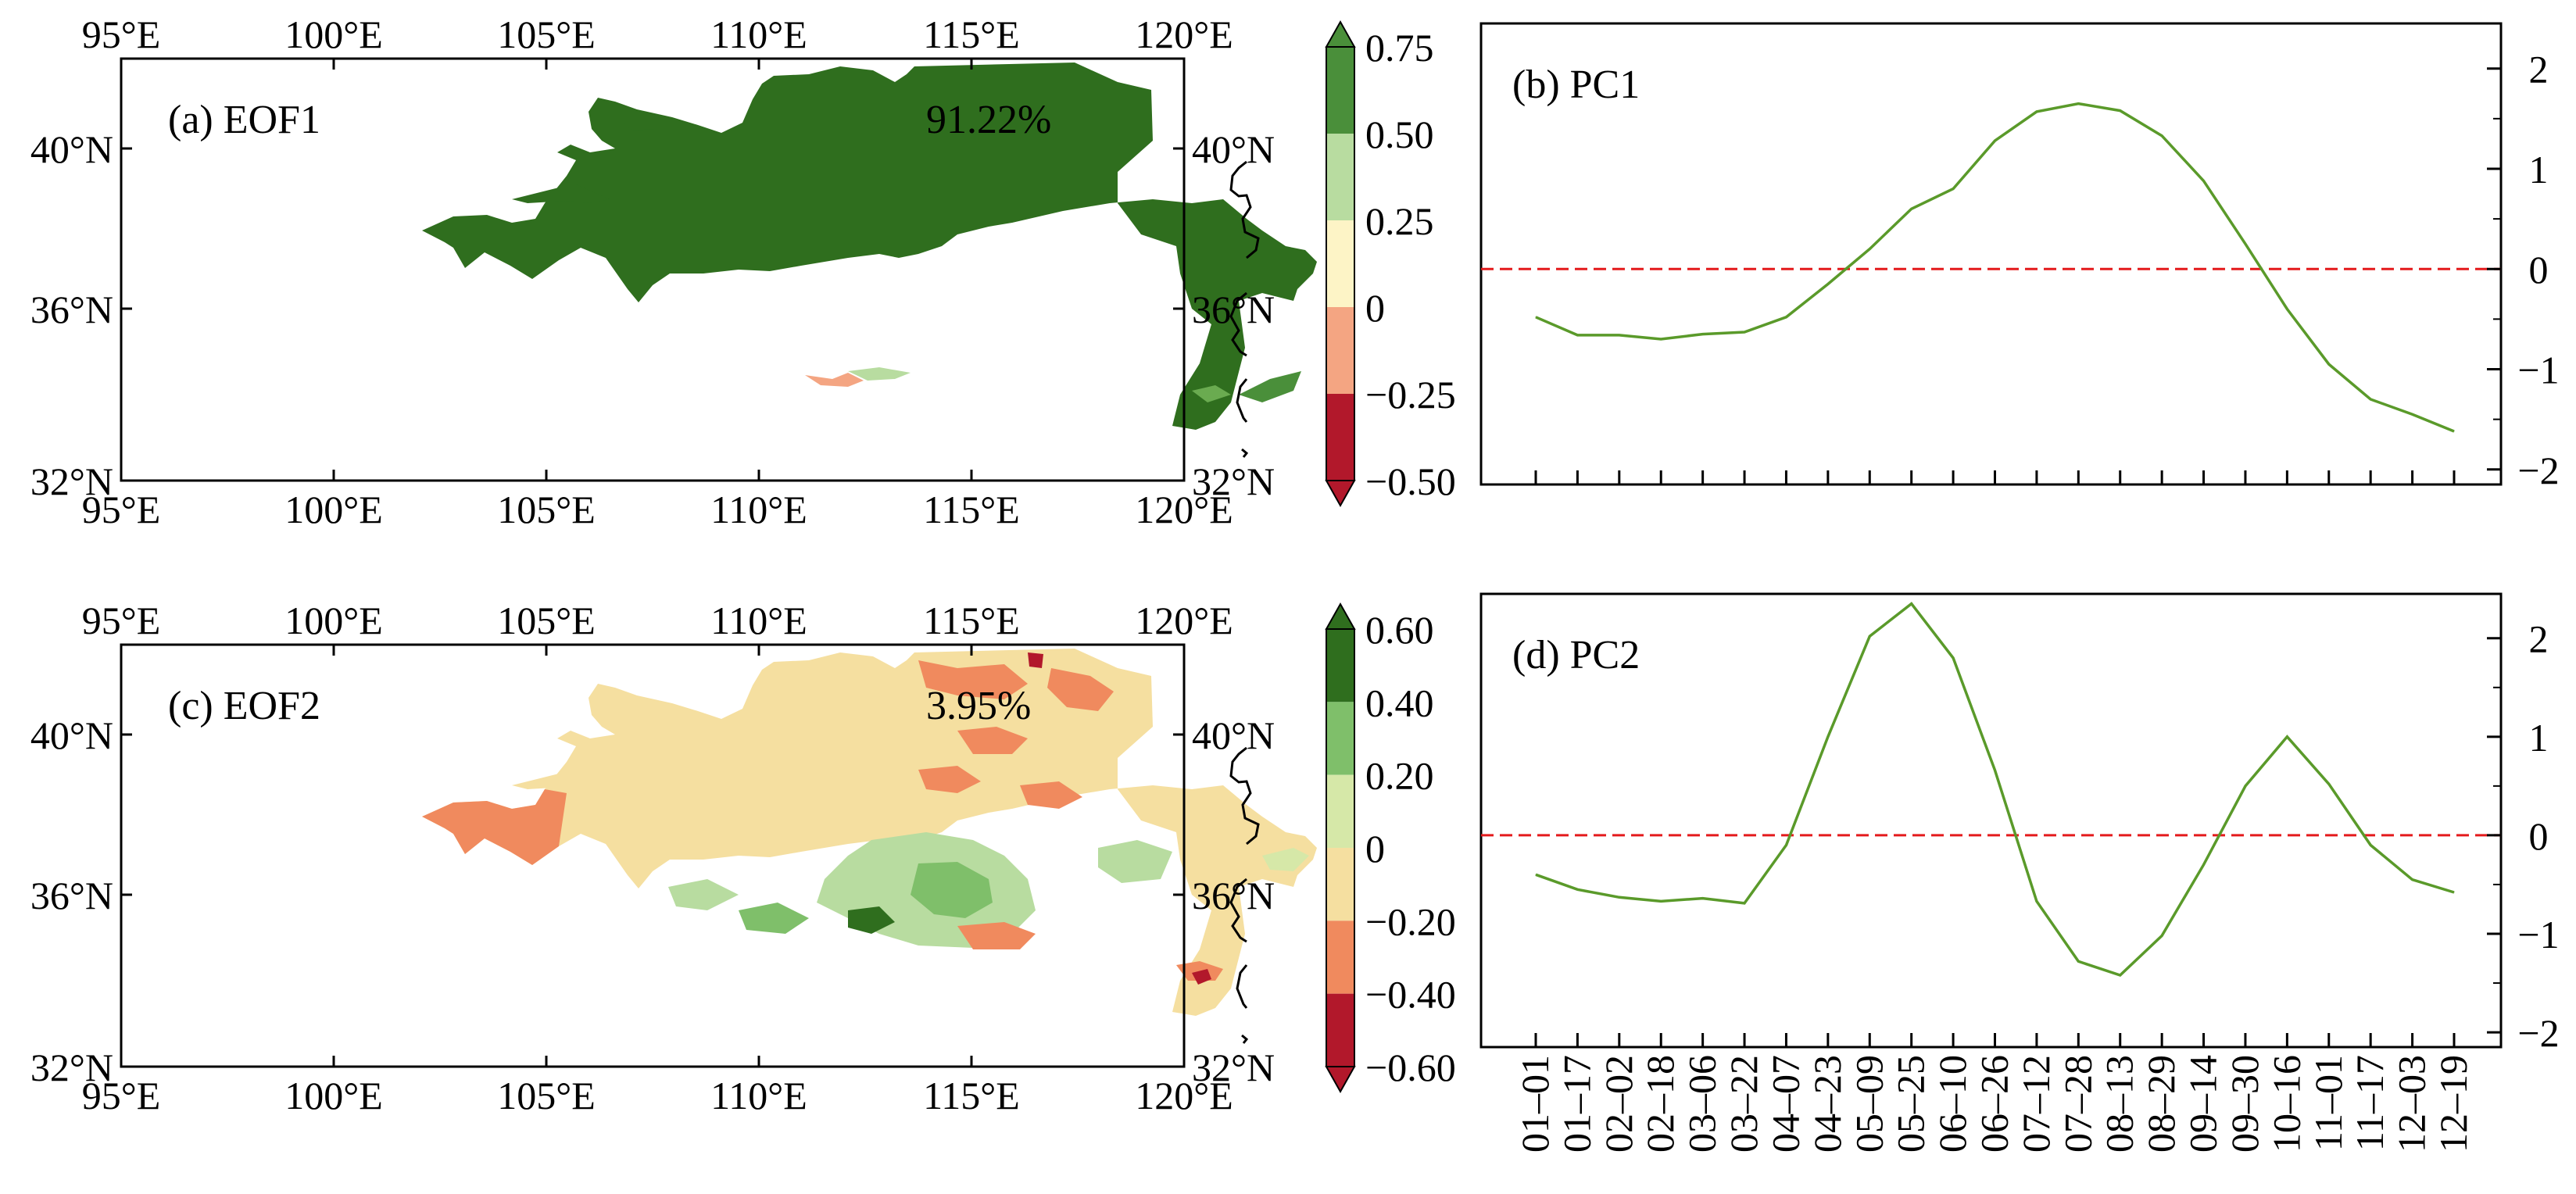 The image size is (2576, 1194). I want to click on lat-tick-left: 36°N, so click(71, 895).